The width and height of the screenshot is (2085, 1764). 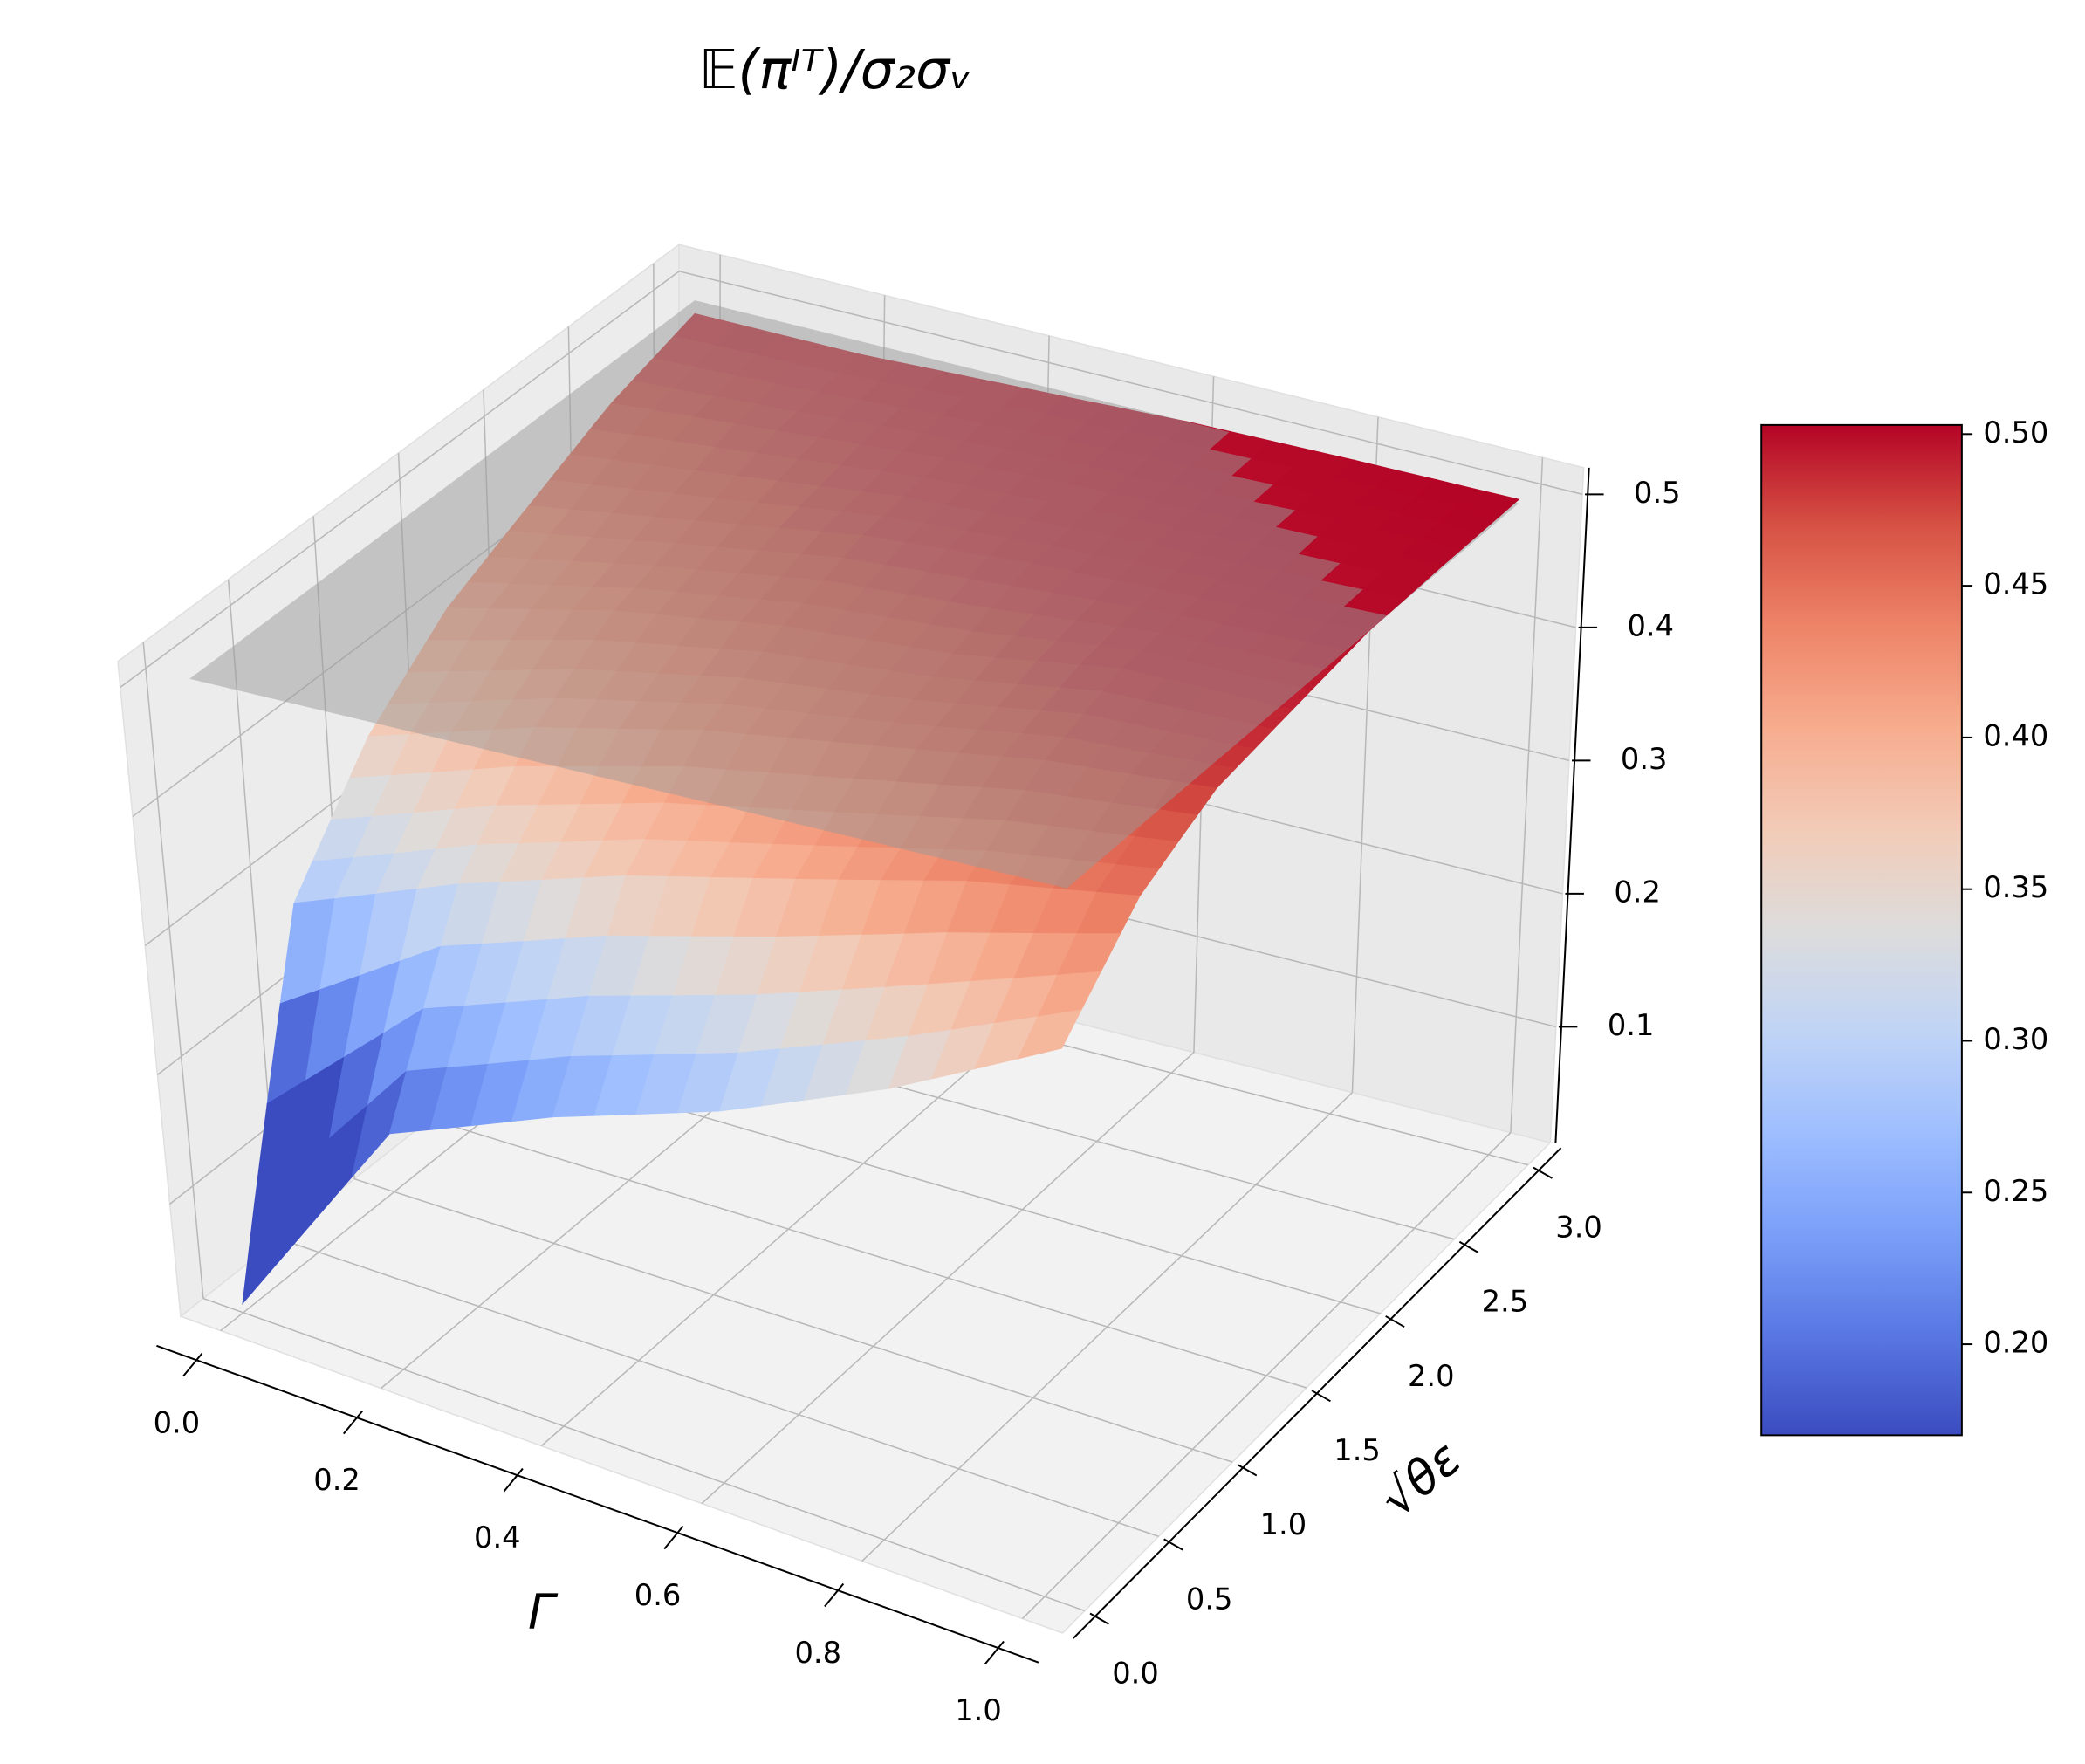 I want to click on x-axis-label: Γ, so click(x=543, y=1611).